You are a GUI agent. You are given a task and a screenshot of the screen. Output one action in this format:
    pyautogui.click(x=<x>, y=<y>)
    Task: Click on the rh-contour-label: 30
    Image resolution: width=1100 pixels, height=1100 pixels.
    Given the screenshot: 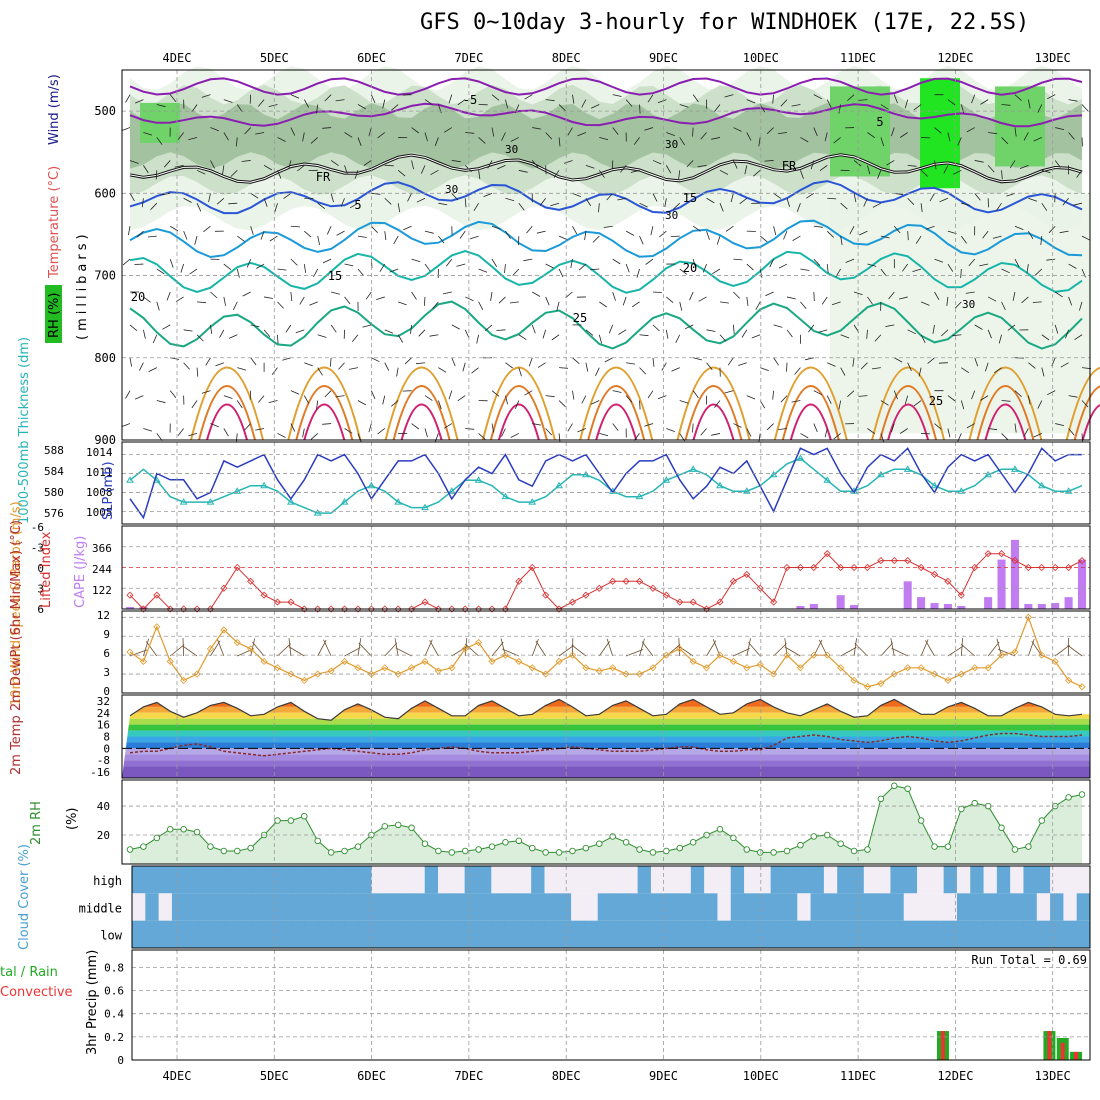 What is the action you would take?
    pyautogui.click(x=968, y=304)
    